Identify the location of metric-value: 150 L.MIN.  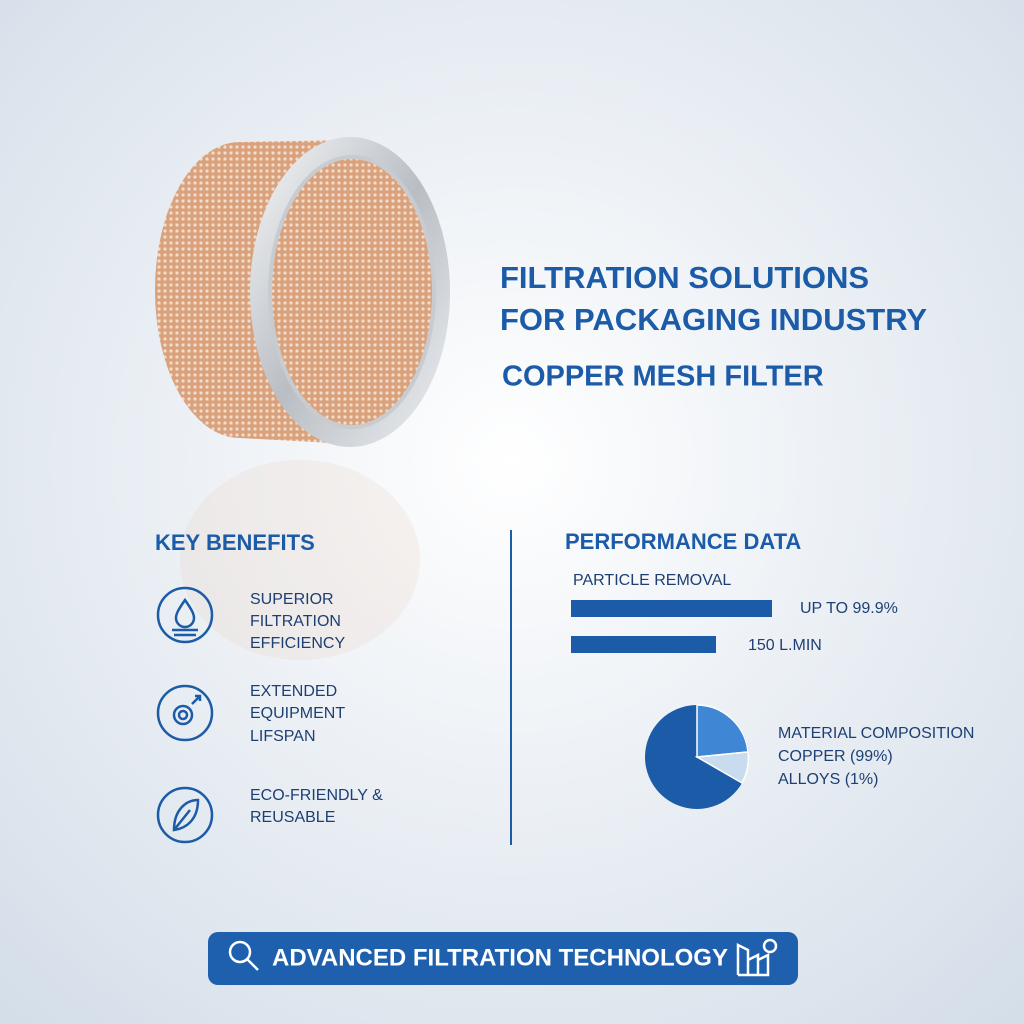
(785, 645).